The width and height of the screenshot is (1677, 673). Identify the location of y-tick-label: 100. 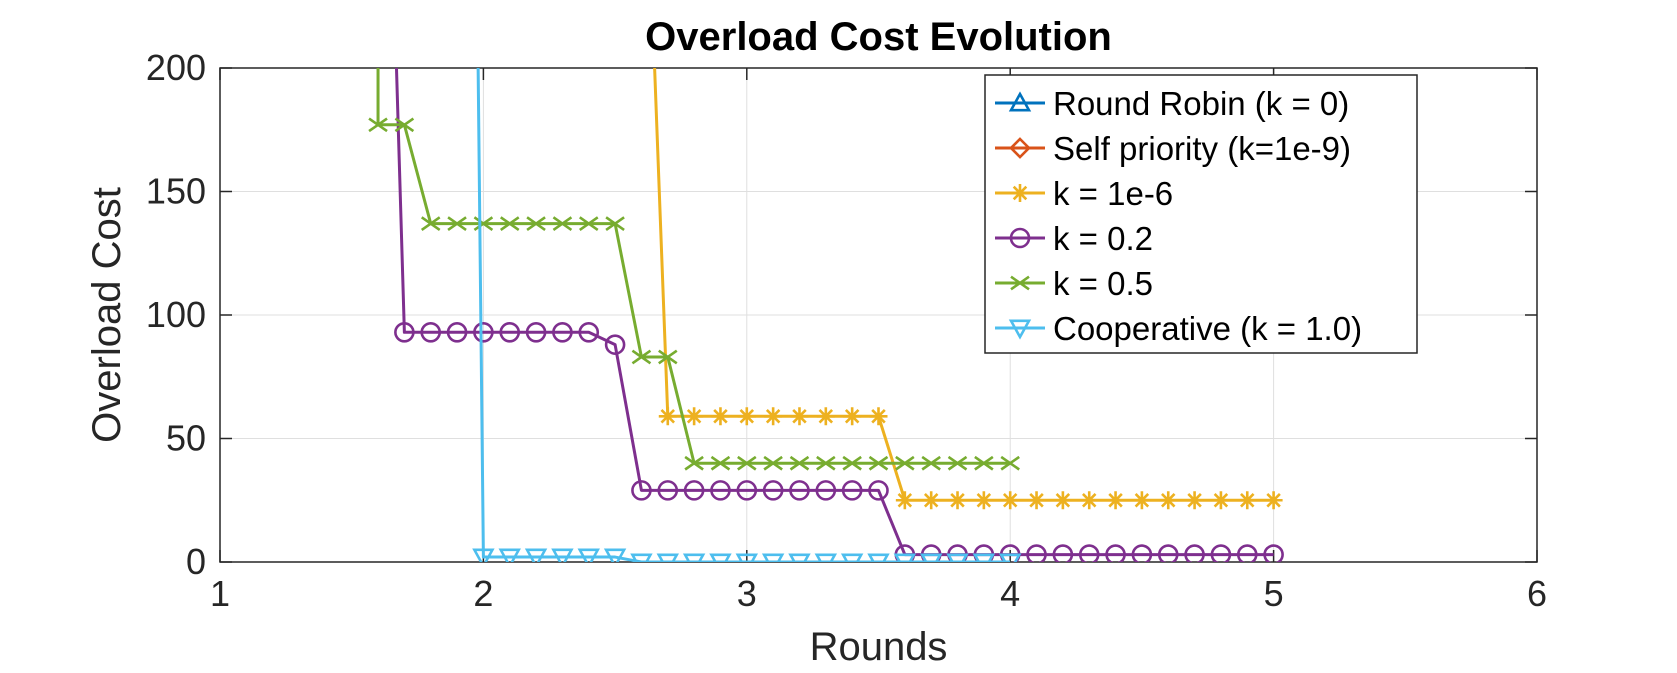
(176, 314).